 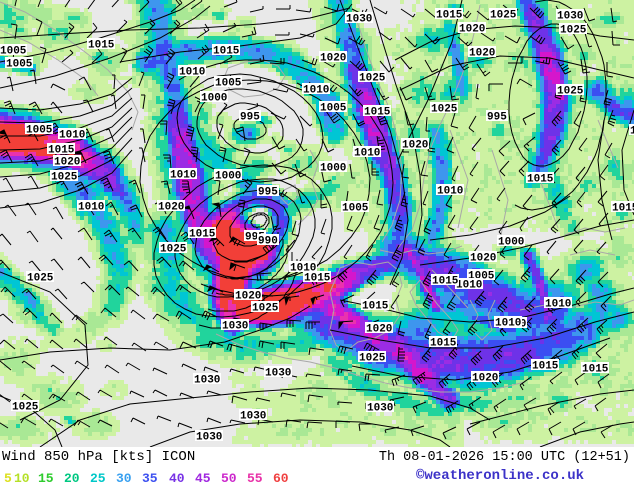 I want to click on svg-text: 990, so click(x=268, y=242).